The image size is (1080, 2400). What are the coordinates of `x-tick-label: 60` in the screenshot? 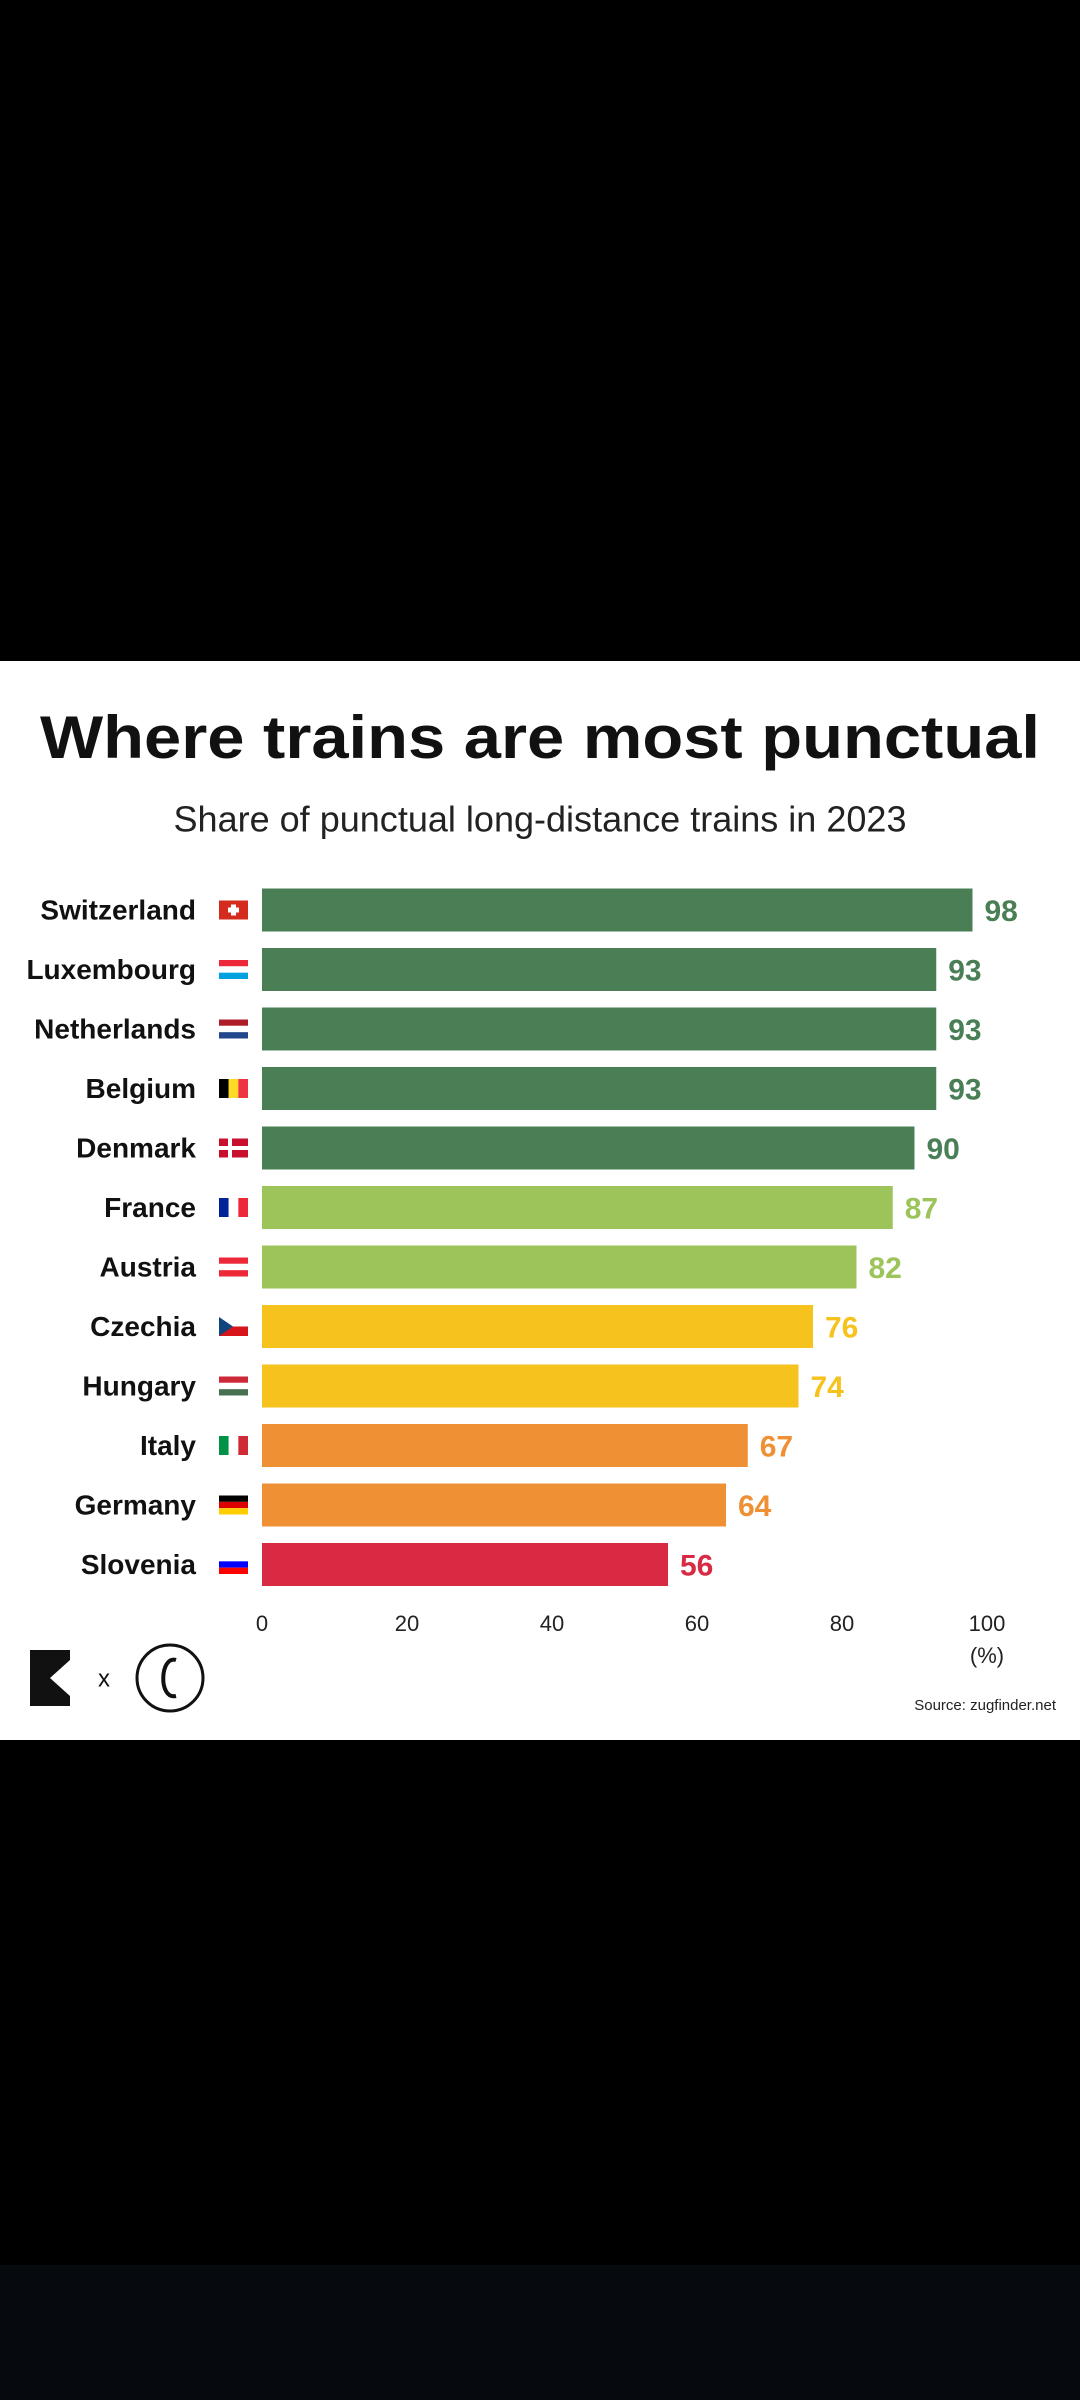 It's located at (697, 1623).